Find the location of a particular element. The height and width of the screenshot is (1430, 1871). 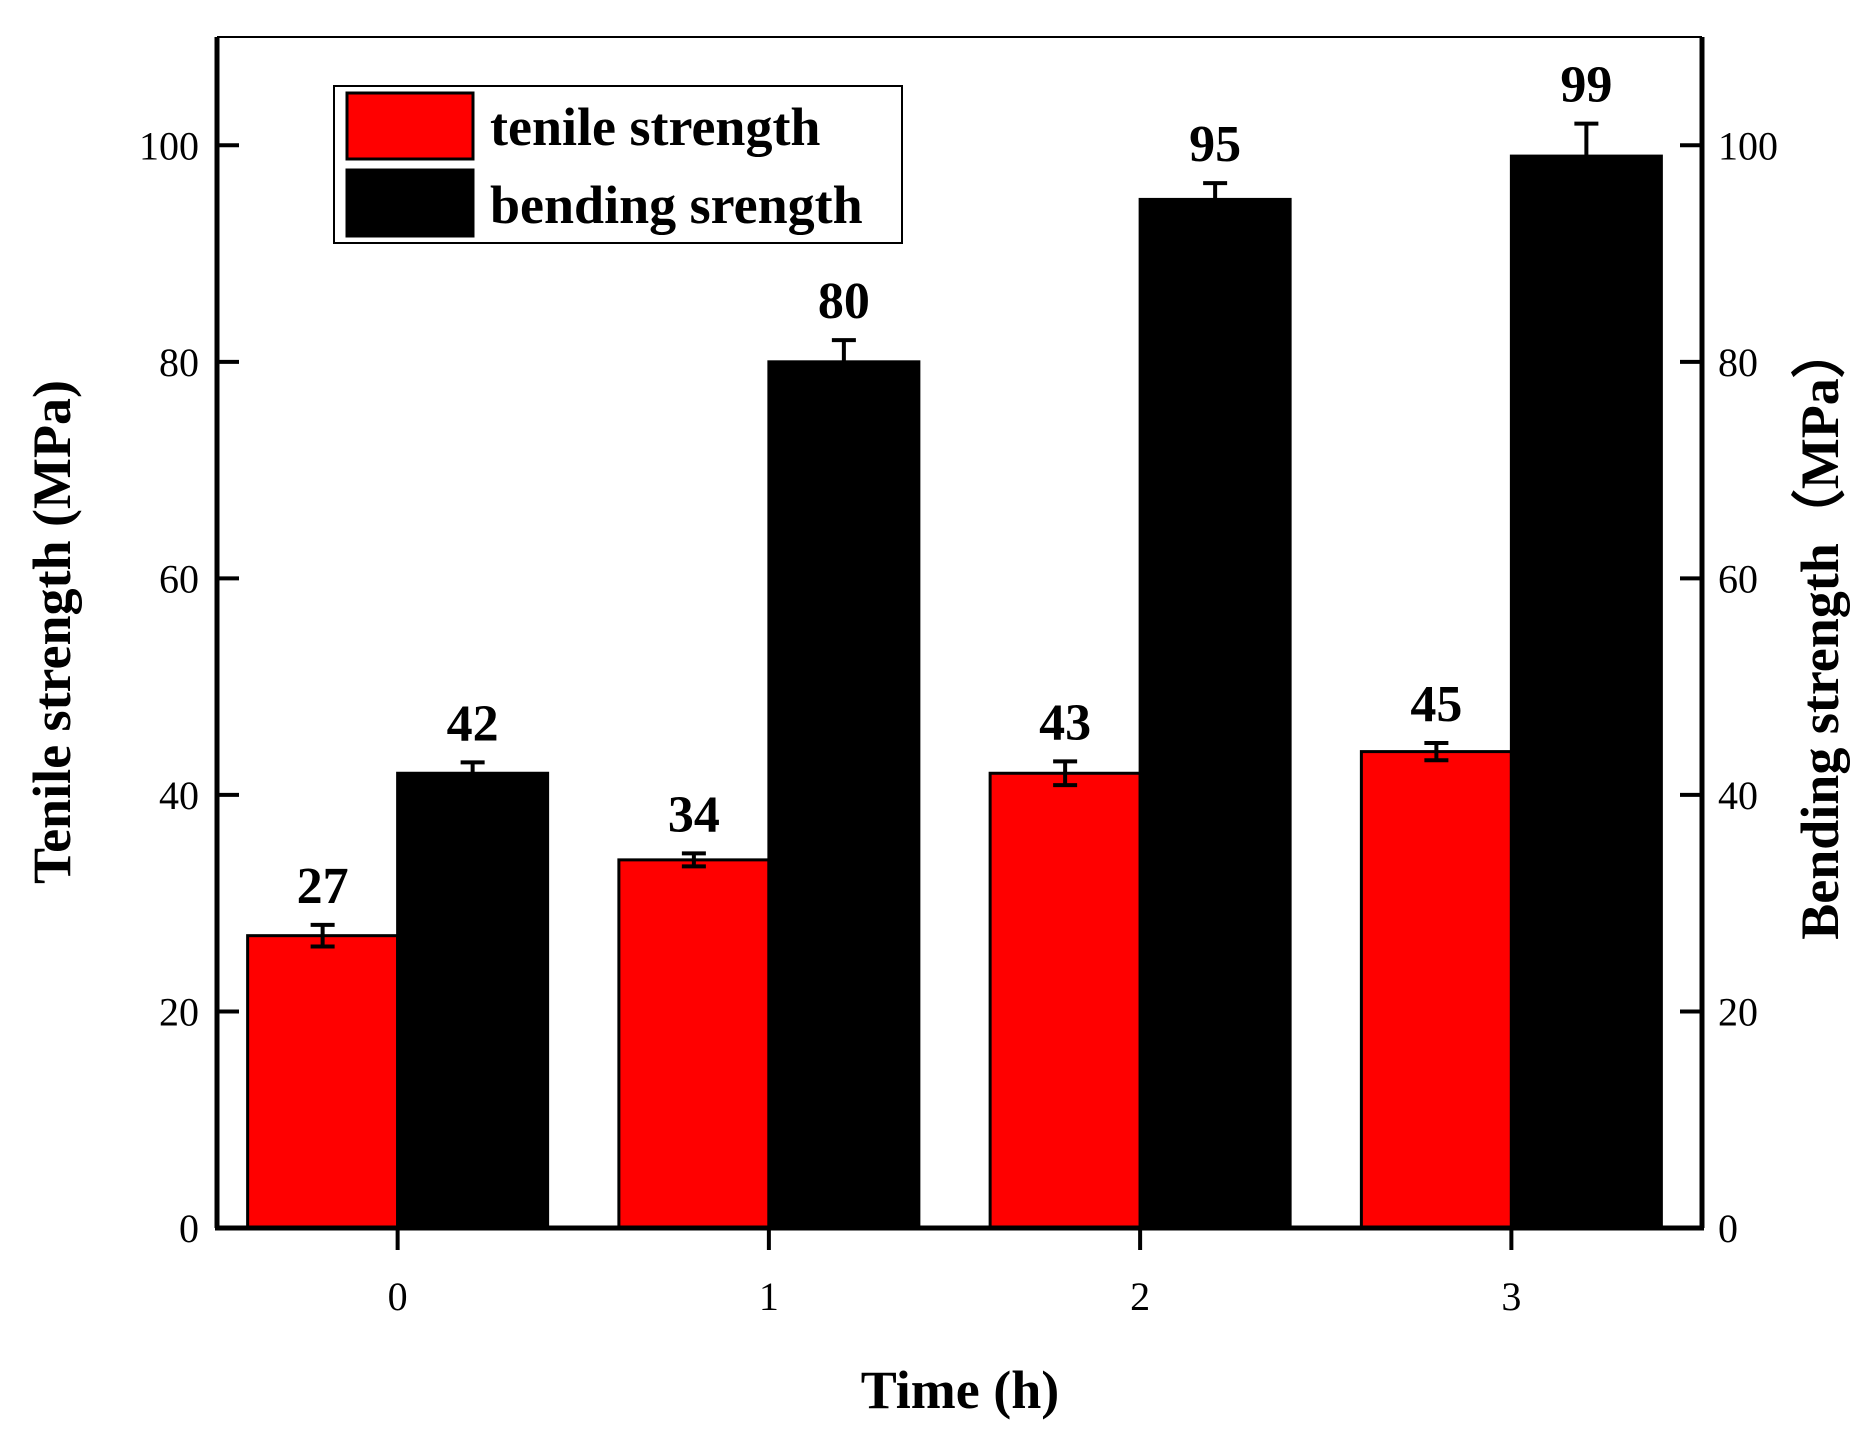

x-tick-label-1: 1 is located at coordinates (769, 1296).